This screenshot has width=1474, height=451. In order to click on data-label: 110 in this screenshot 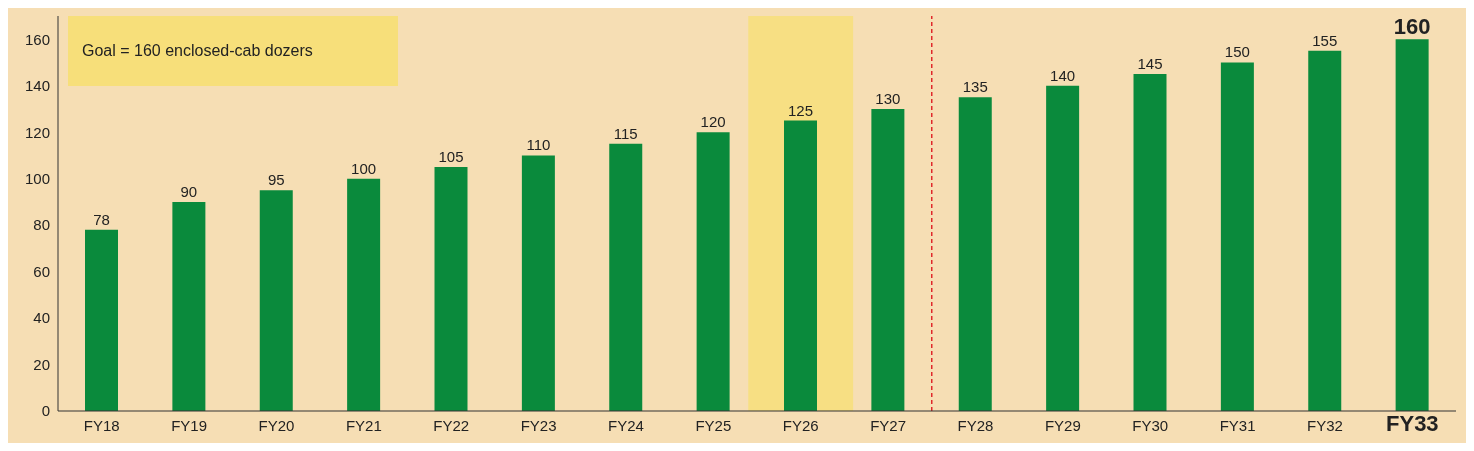, I will do `click(538, 145)`.